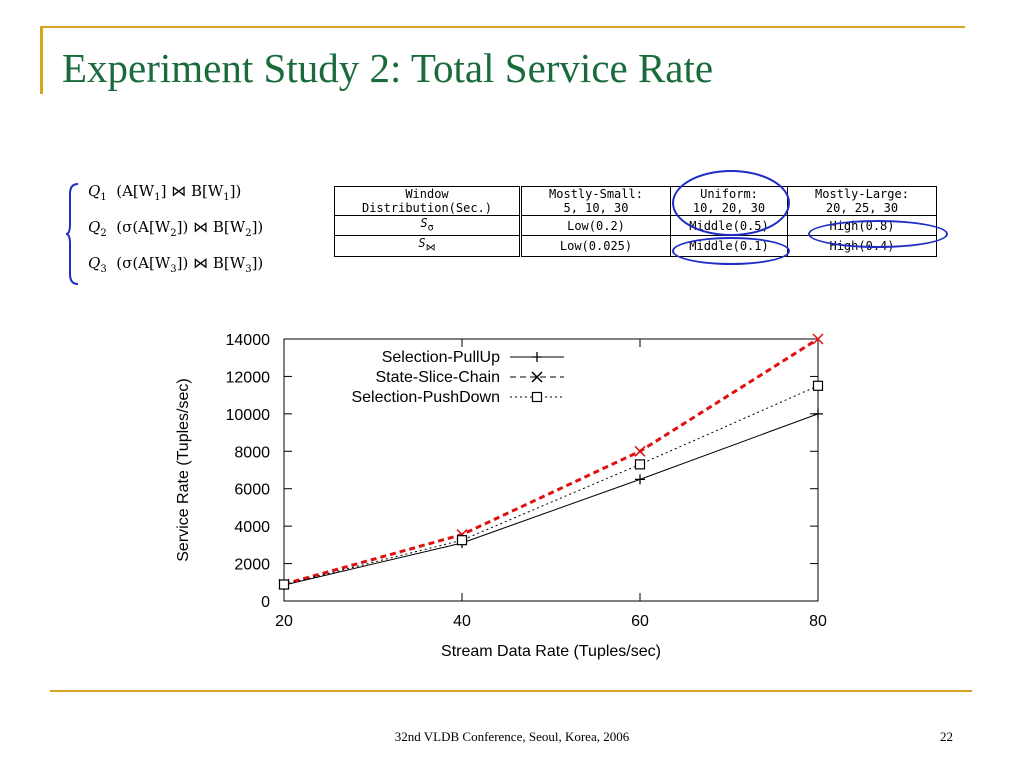 The height and width of the screenshot is (768, 1024). What do you see at coordinates (41, 60) in the screenshot?
I see `title-accent-bar` at bounding box center [41, 60].